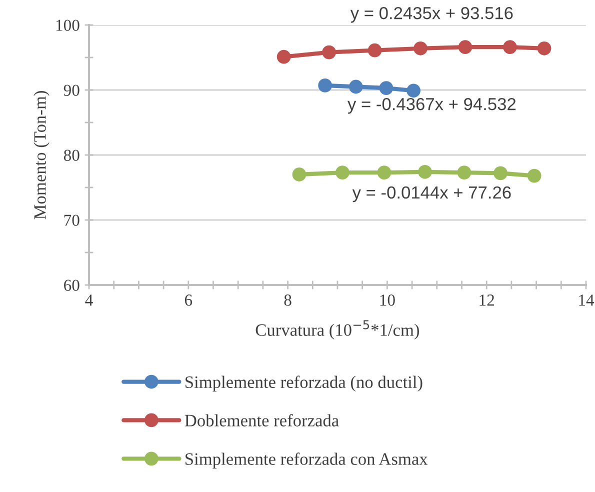 Image resolution: width=595 pixels, height=492 pixels. I want to click on x-tick-label: 6, so click(188, 300).